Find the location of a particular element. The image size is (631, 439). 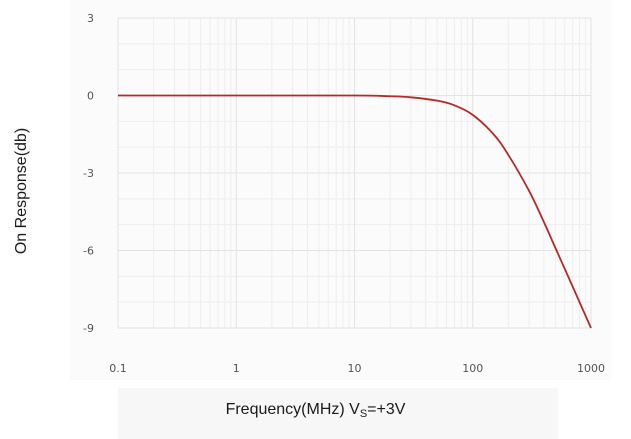

y-tick-label: -6 is located at coordinates (88, 251).